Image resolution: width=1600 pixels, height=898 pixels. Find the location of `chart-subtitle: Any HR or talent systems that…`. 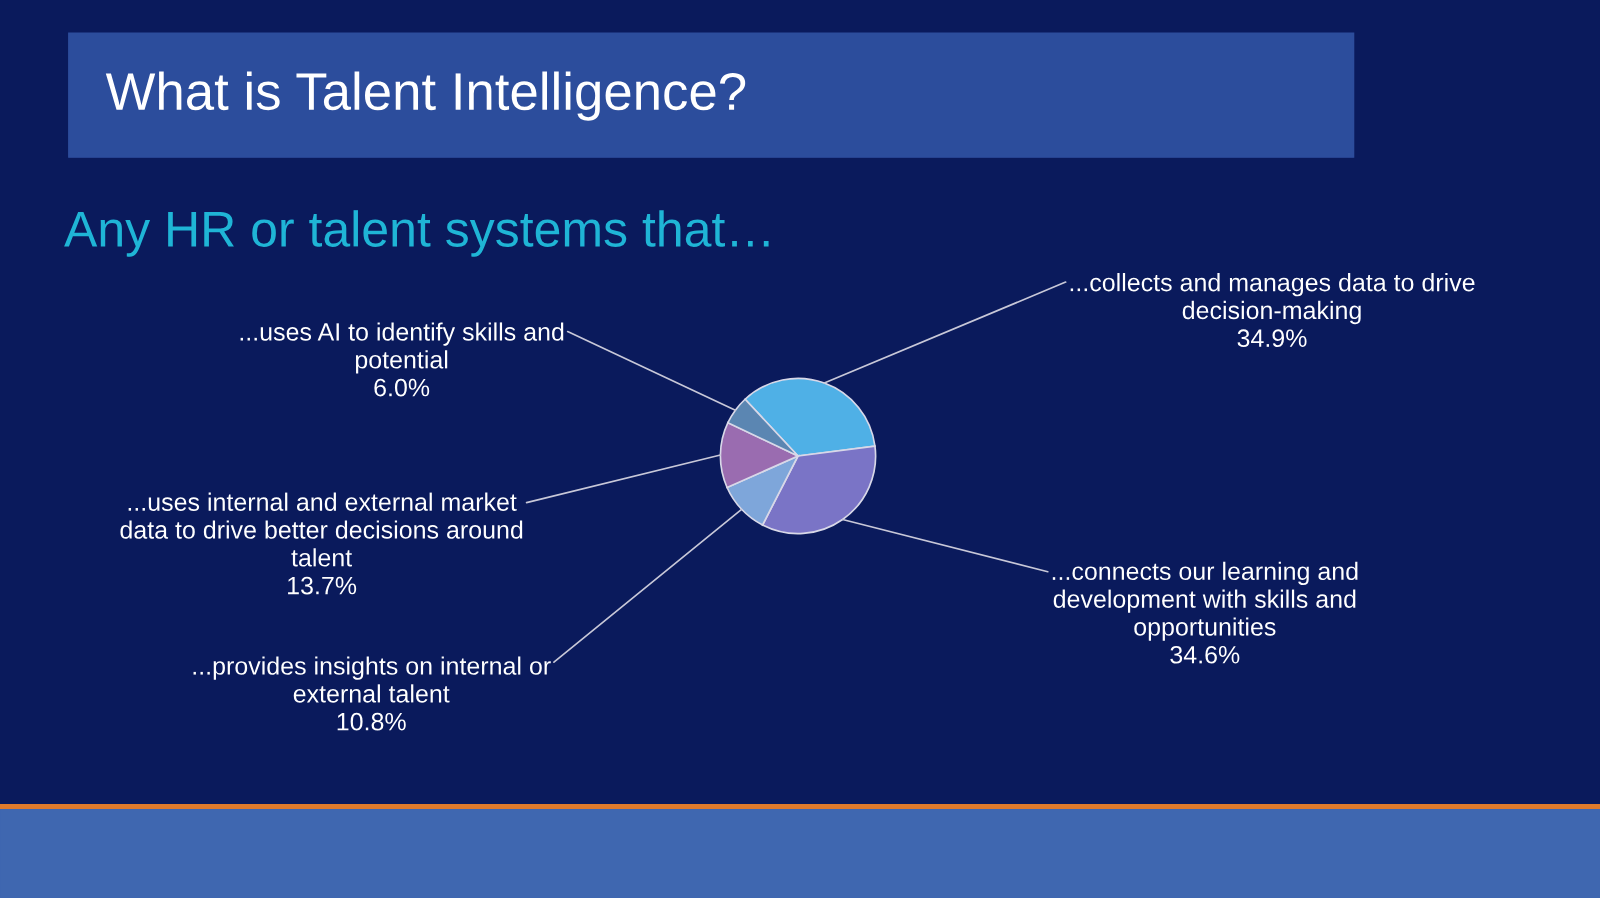

chart-subtitle: Any HR or talent systems that… is located at coordinates (416, 233).